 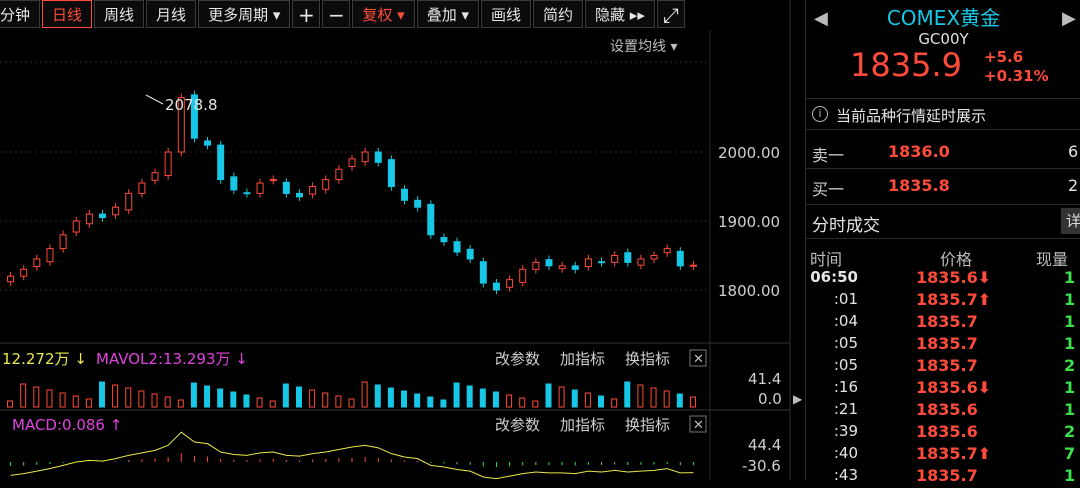 I want to click on macd-close-button, so click(x=698, y=424).